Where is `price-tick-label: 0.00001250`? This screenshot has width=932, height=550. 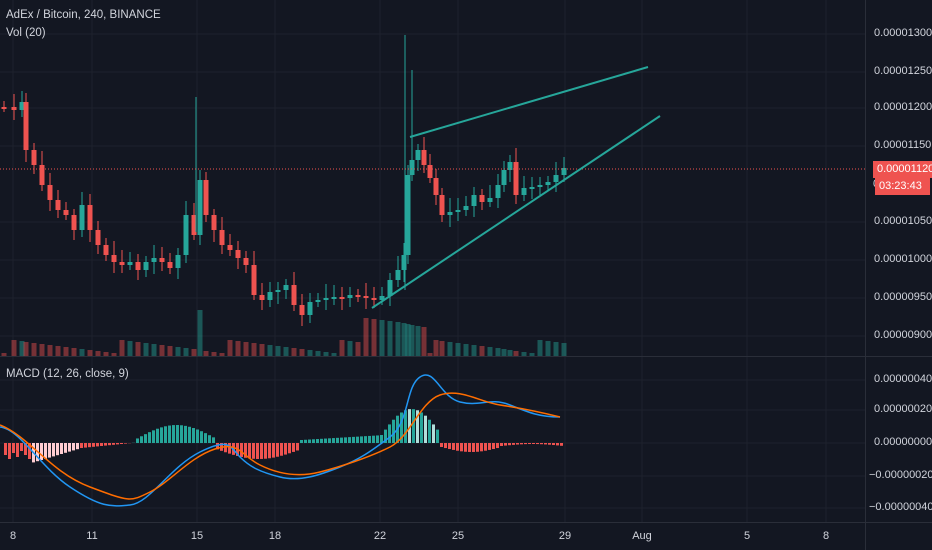
price-tick-label: 0.00001250 is located at coordinates (903, 71).